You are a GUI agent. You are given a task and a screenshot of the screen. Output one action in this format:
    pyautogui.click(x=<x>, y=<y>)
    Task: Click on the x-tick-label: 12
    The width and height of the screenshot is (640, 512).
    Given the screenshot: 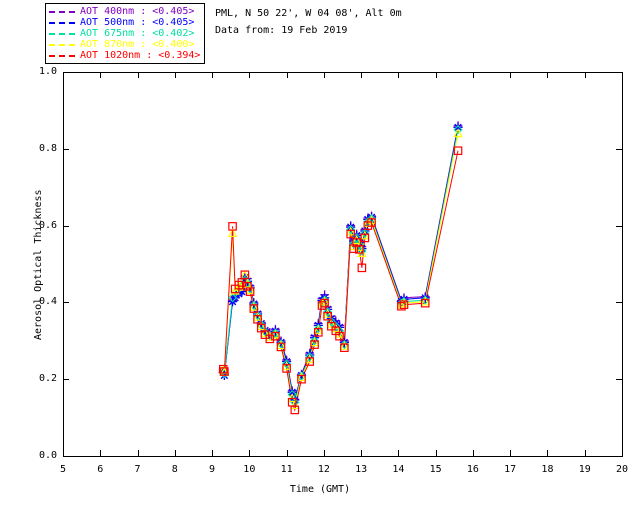 What is the action you would take?
    pyautogui.click(x=323, y=469)
    